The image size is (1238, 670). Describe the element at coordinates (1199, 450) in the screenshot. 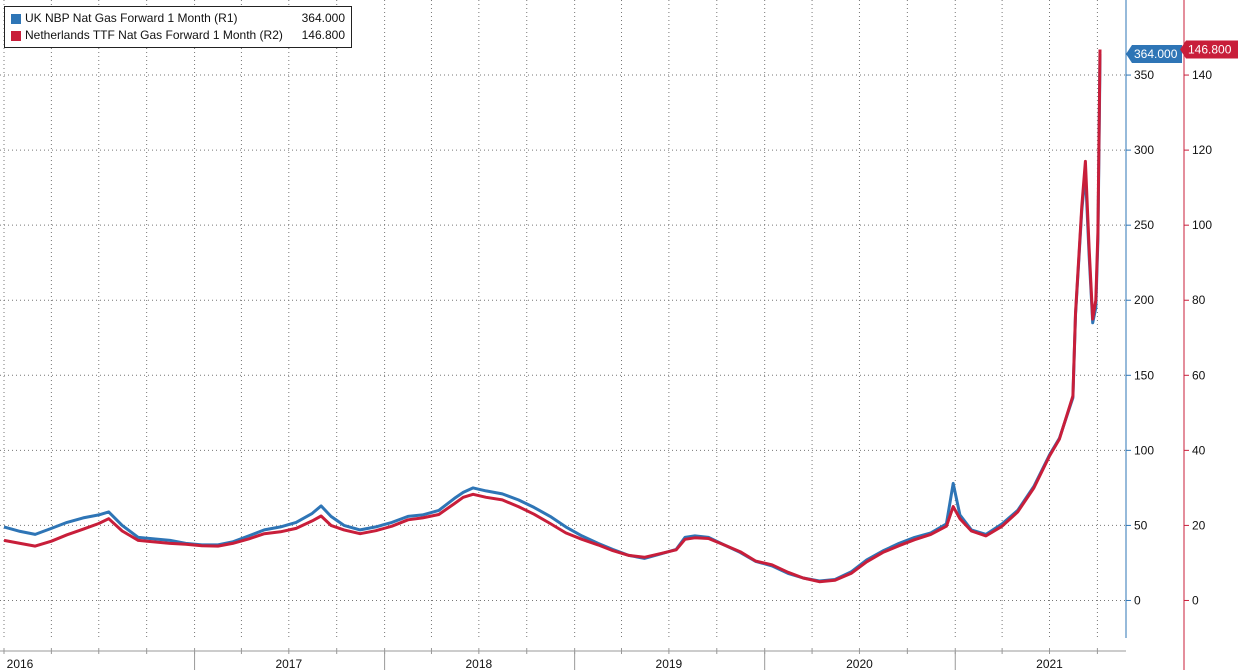

I see `y-tick-label-r2: 40` at that location.